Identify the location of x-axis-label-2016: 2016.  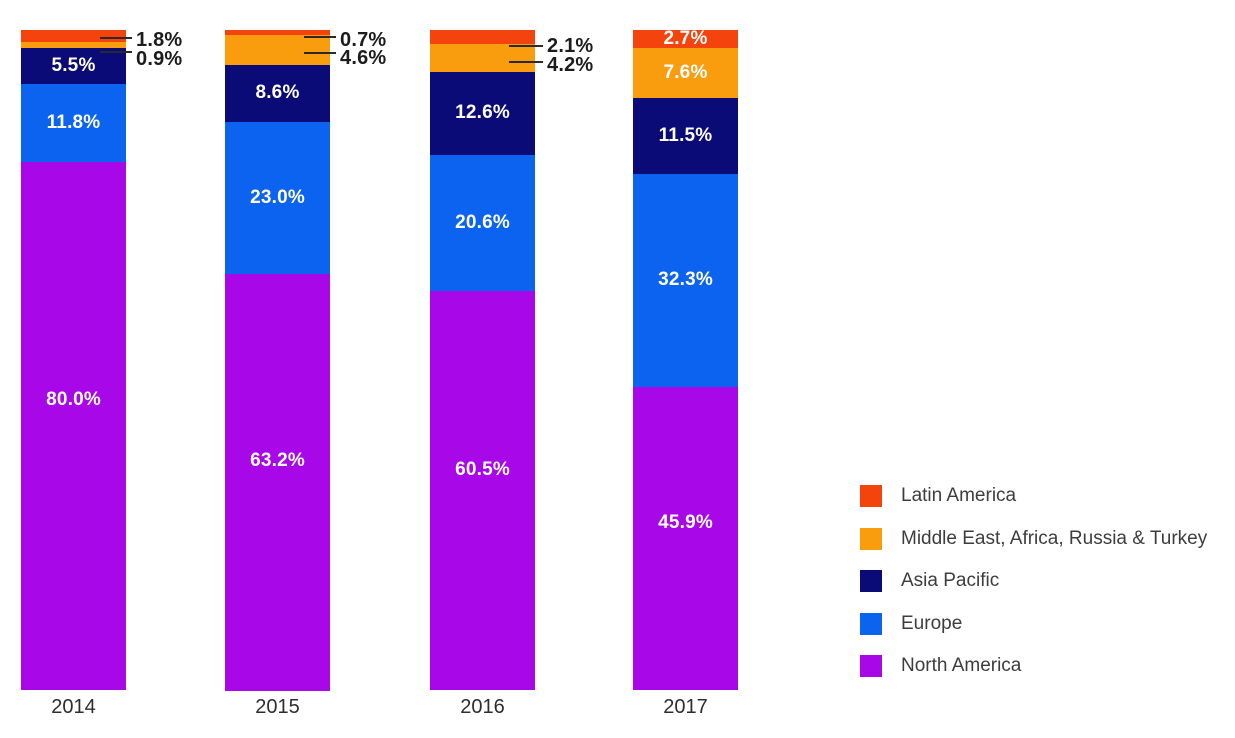
(482, 707).